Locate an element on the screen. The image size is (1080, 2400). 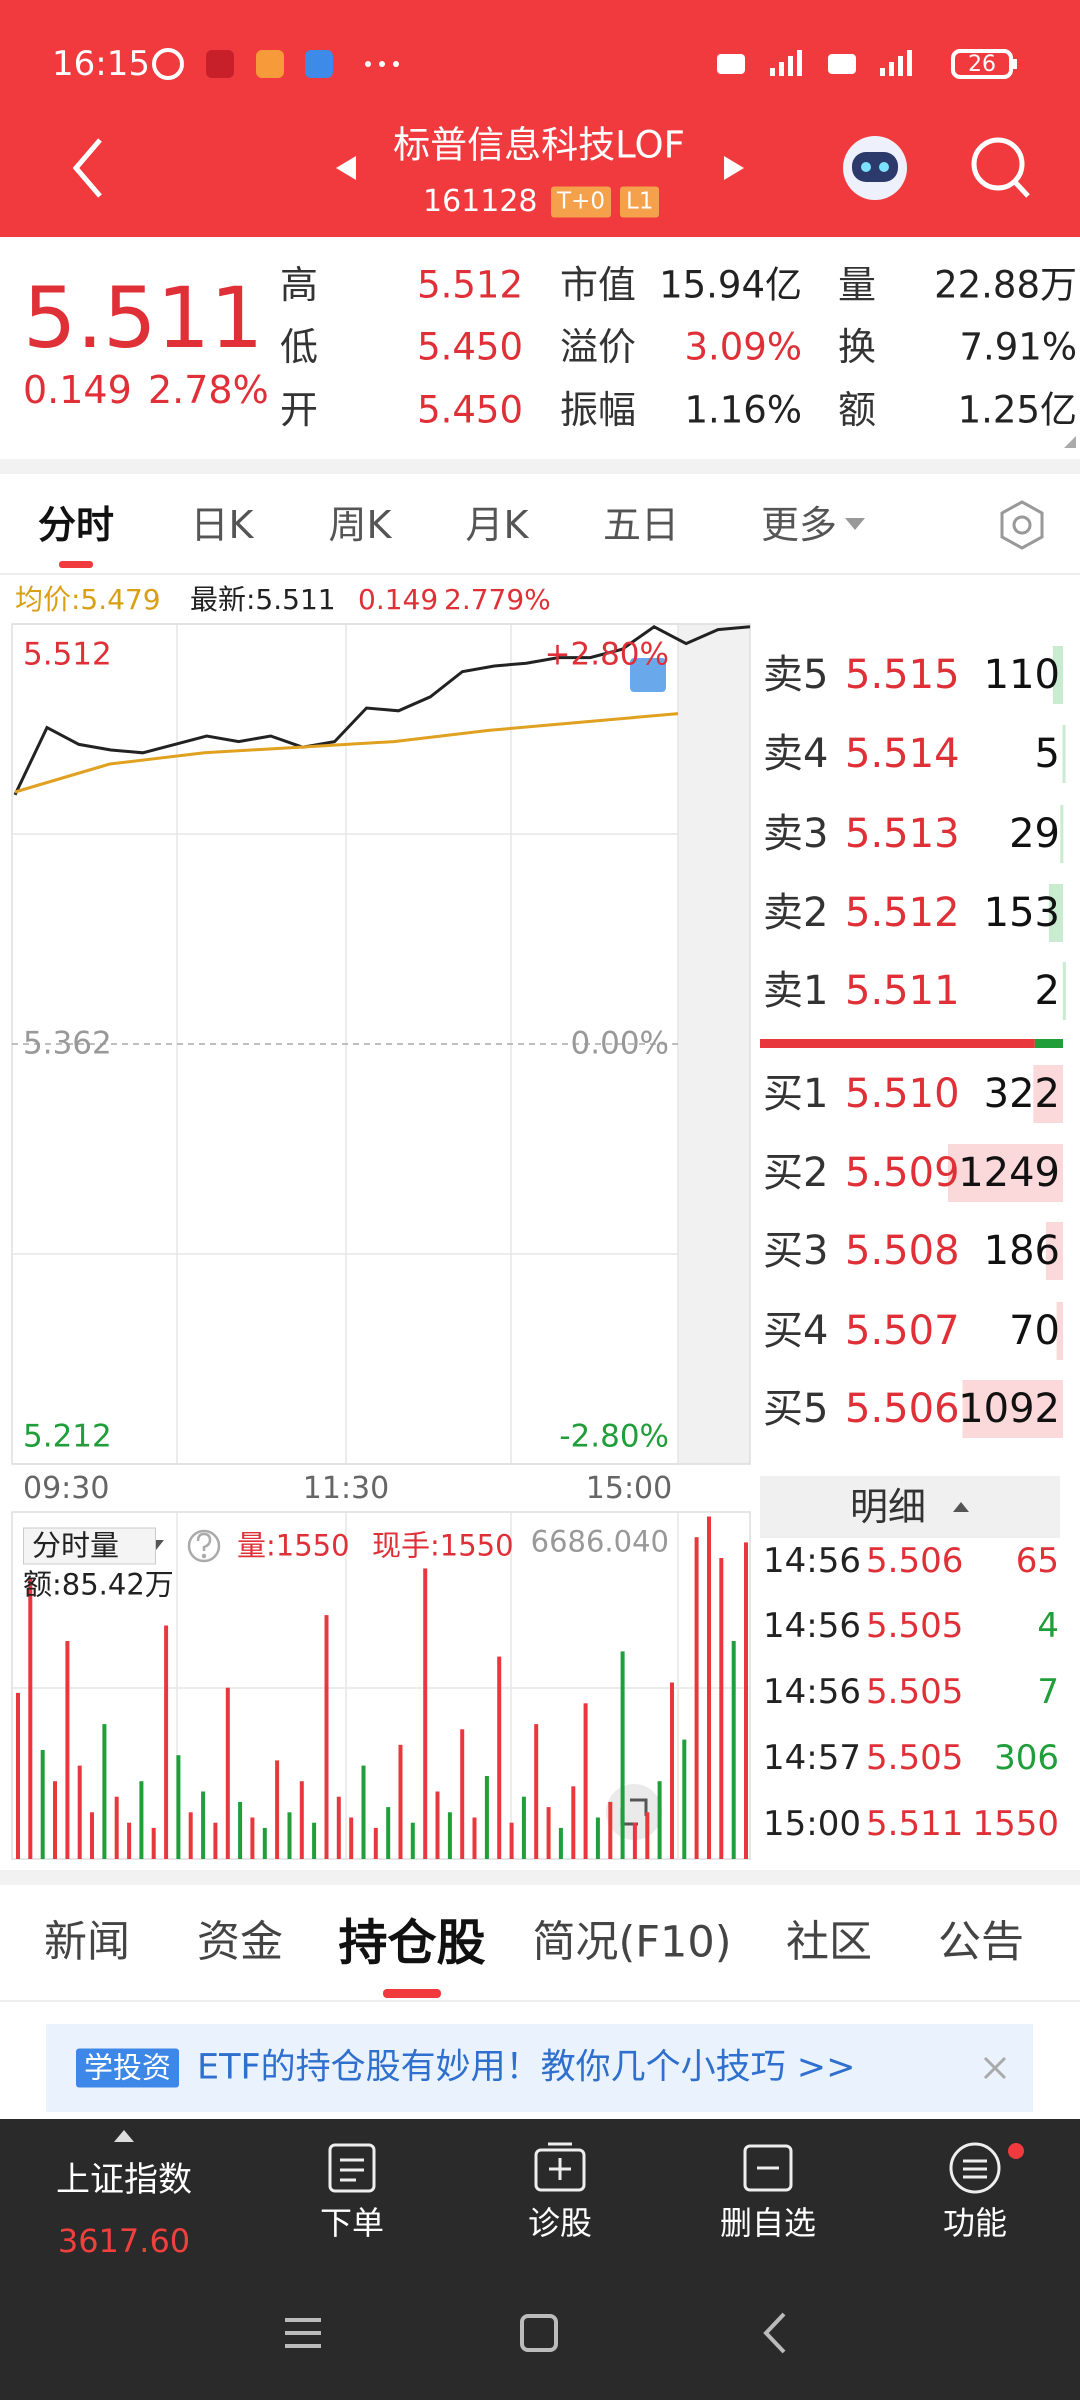
stat-value: 5.450 is located at coordinates (470, 410).